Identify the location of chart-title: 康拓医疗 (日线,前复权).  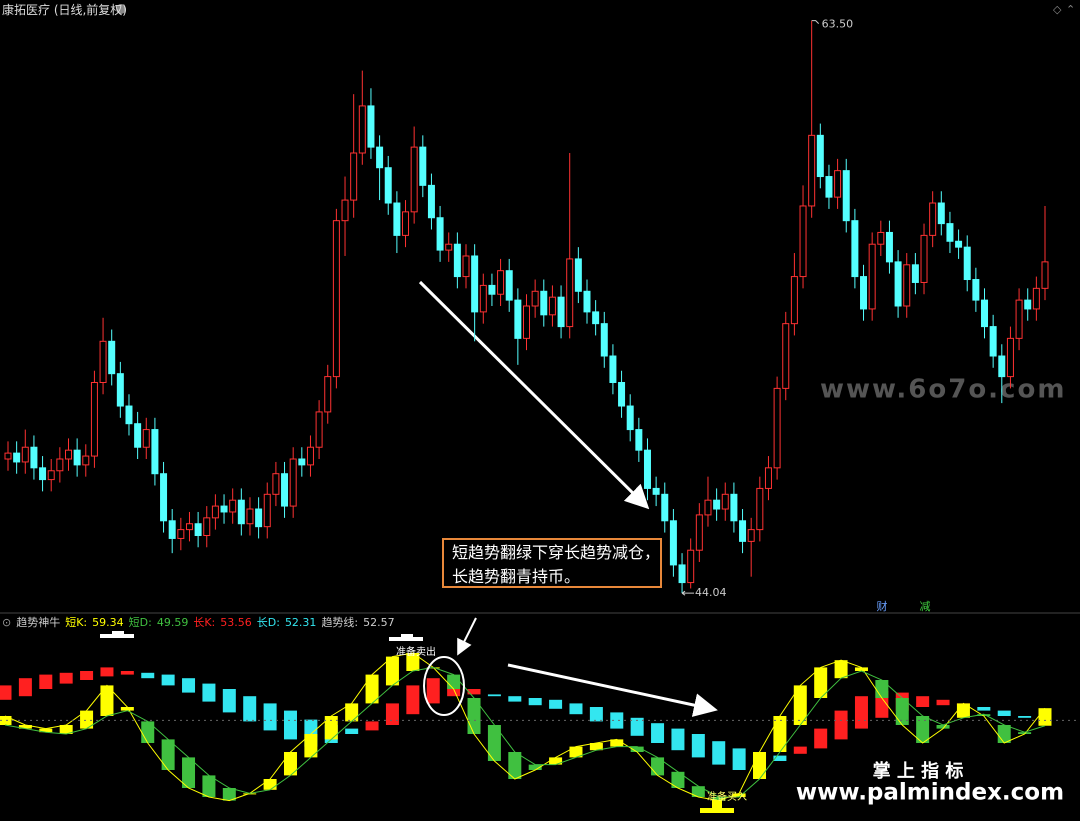
(64, 10).